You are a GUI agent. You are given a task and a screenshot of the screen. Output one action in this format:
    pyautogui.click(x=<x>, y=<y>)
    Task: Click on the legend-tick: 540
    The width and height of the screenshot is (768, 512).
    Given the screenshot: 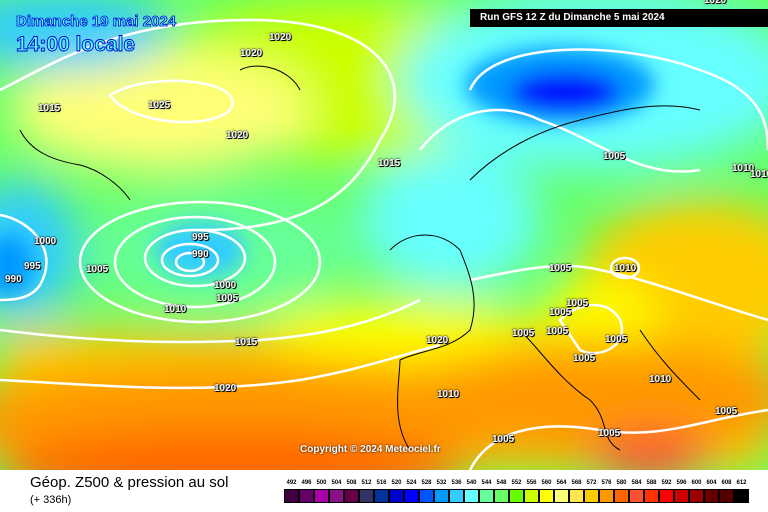 What is the action you would take?
    pyautogui.click(x=471, y=483)
    